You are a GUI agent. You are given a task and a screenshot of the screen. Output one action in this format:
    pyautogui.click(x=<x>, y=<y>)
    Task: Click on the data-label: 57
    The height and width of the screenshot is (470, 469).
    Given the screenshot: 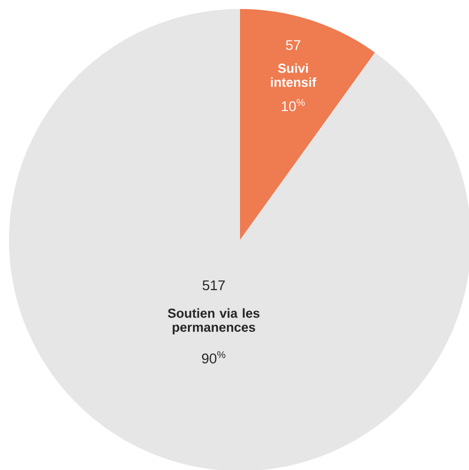 What is the action you would take?
    pyautogui.click(x=293, y=45)
    